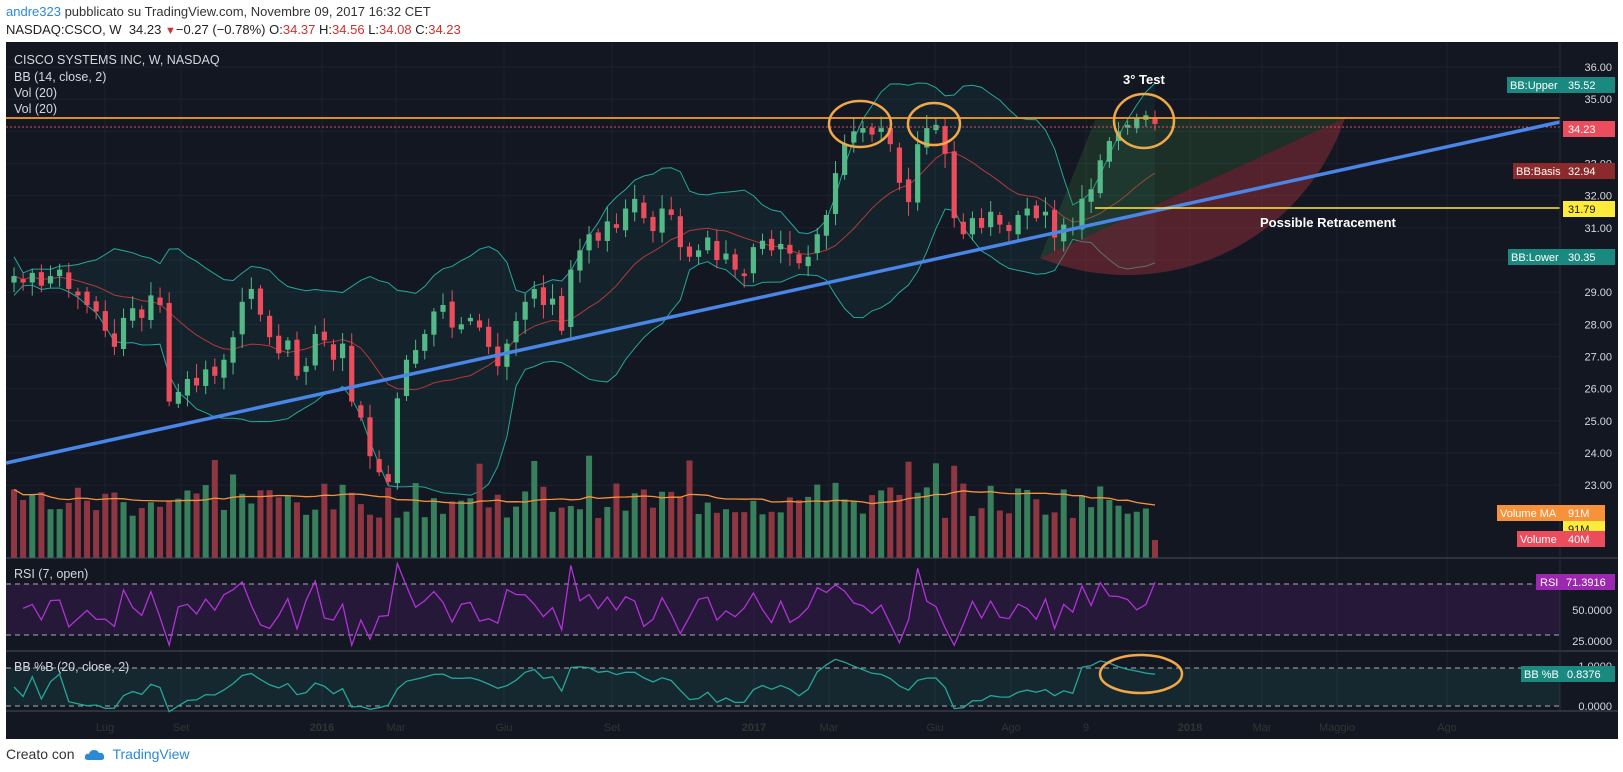 This screenshot has width=1623, height=772. What do you see at coordinates (348, 29) in the screenshot?
I see `high-value: 34.56` at bounding box center [348, 29].